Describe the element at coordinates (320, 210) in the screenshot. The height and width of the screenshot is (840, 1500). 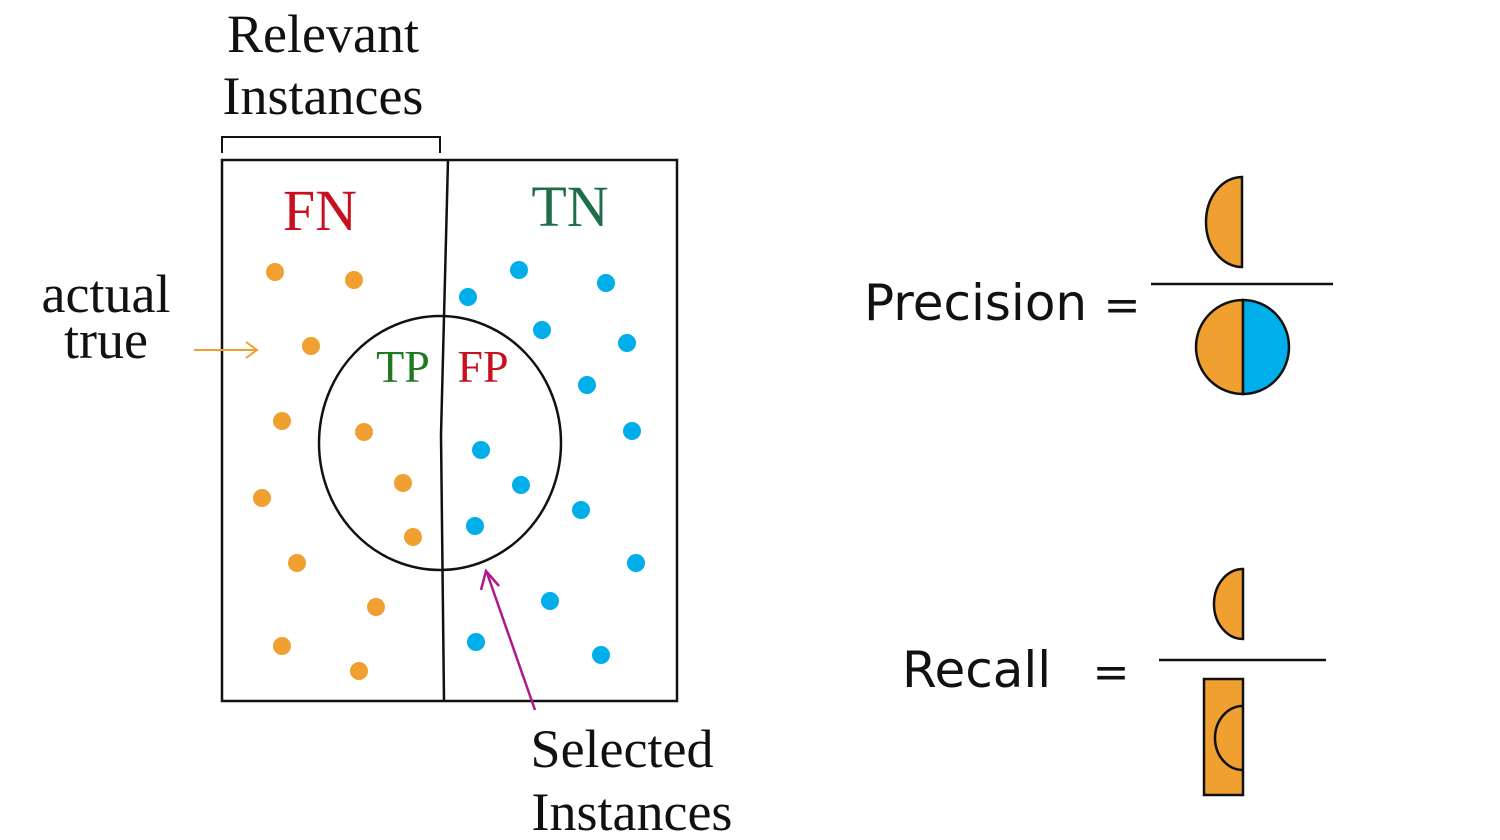
I see `fn-label: FN` at that location.